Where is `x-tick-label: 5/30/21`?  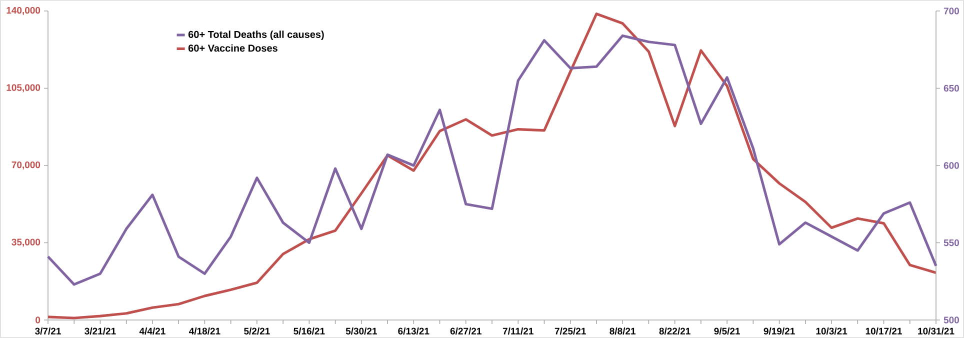
x-tick-label: 5/30/21 is located at coordinates (361, 331).